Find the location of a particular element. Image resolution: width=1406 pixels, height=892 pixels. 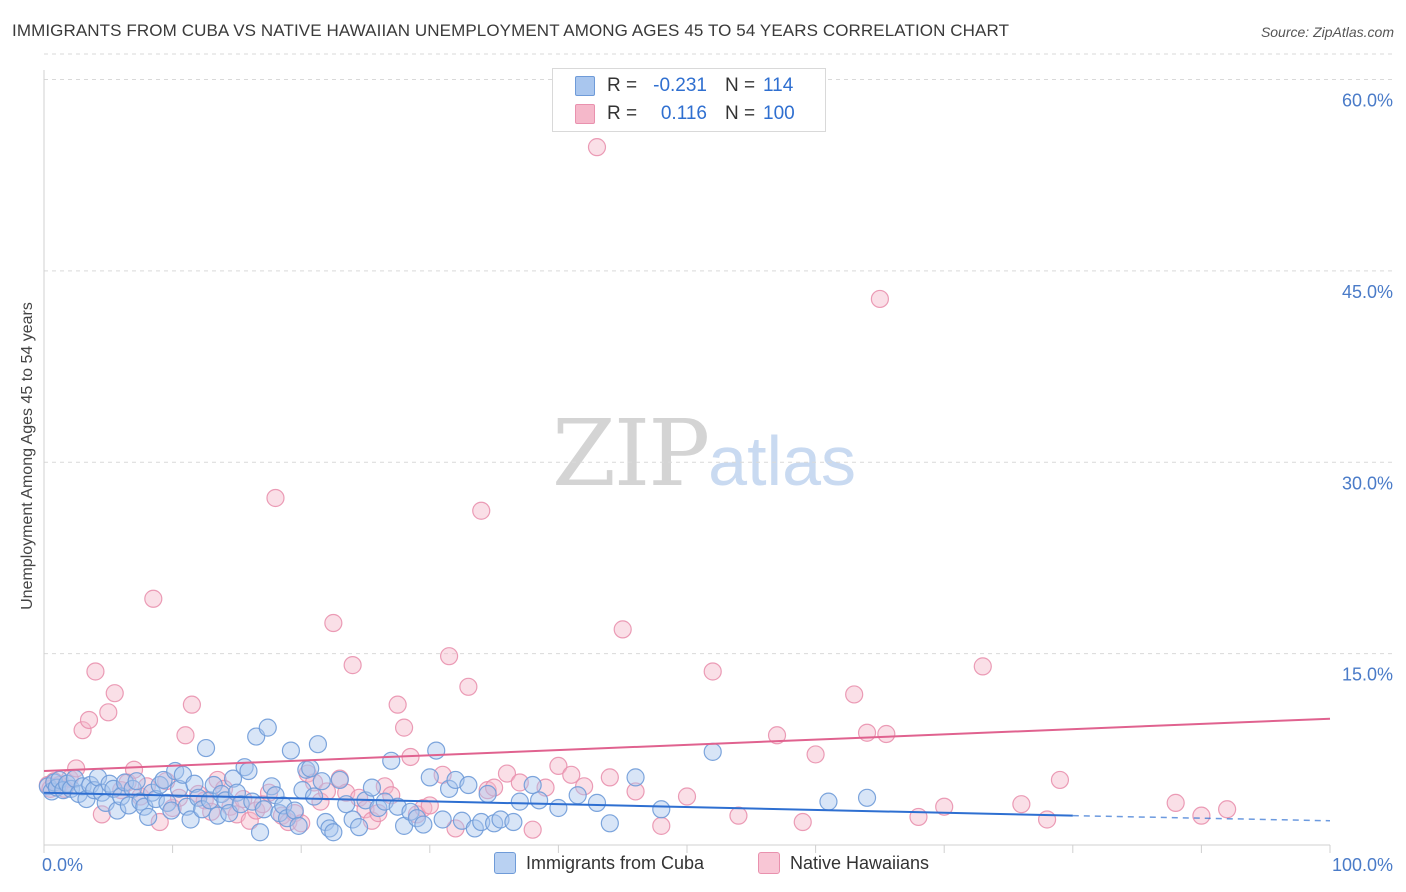

y-tick-label: 45.0% is located at coordinates (1367, 292).